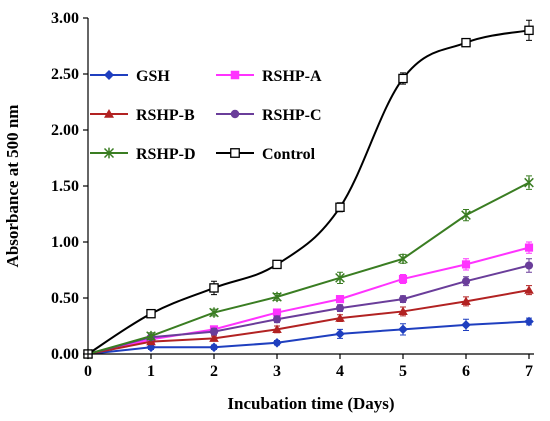  What do you see at coordinates (65, 186) in the screenshot?
I see `y-tick-label: 1.50` at bounding box center [65, 186].